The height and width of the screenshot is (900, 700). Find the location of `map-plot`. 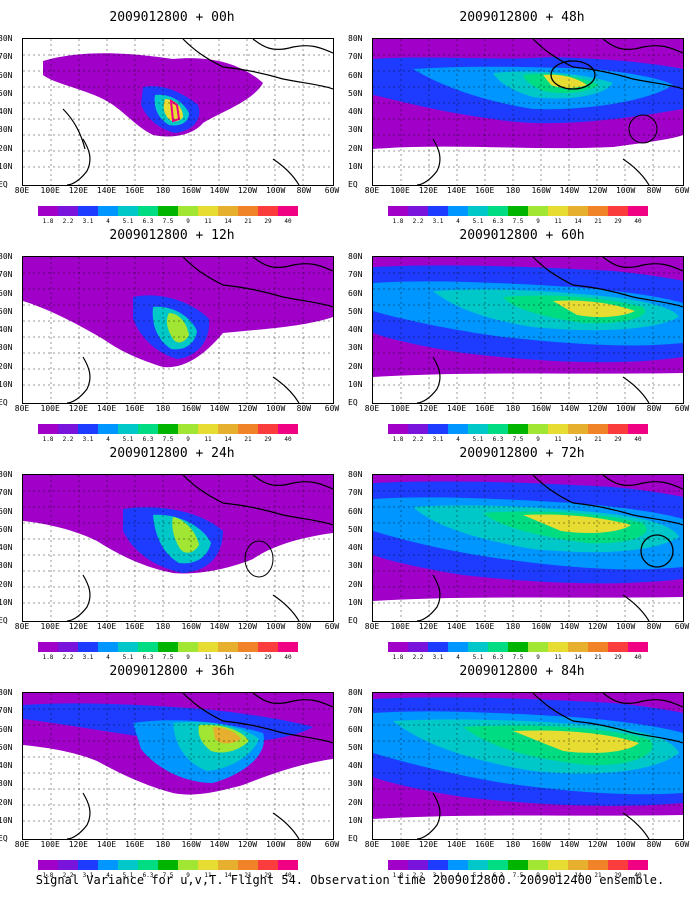

map-plot is located at coordinates (528, 330).